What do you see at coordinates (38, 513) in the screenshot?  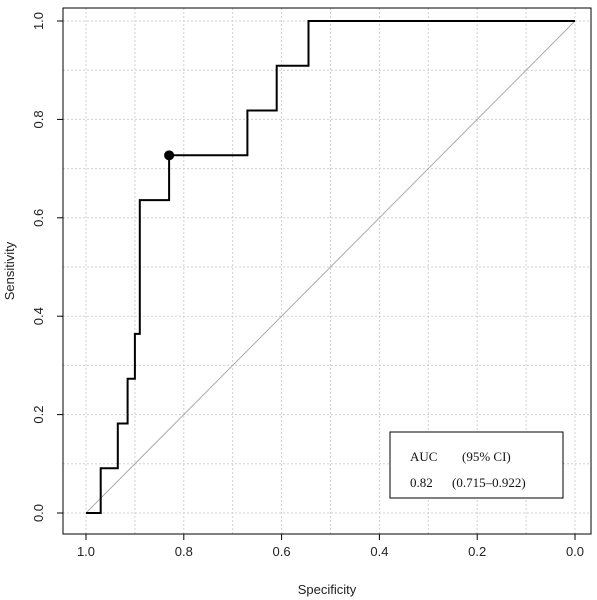 I see `y-tick-label: 0.0` at bounding box center [38, 513].